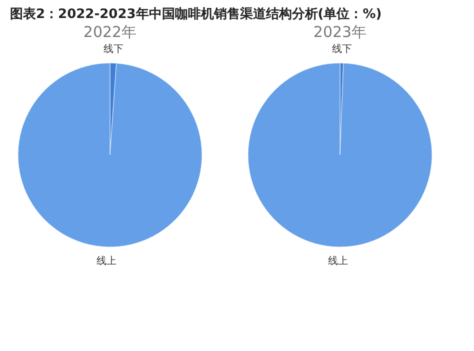  I want to click on category-label: 线上, so click(338, 261).